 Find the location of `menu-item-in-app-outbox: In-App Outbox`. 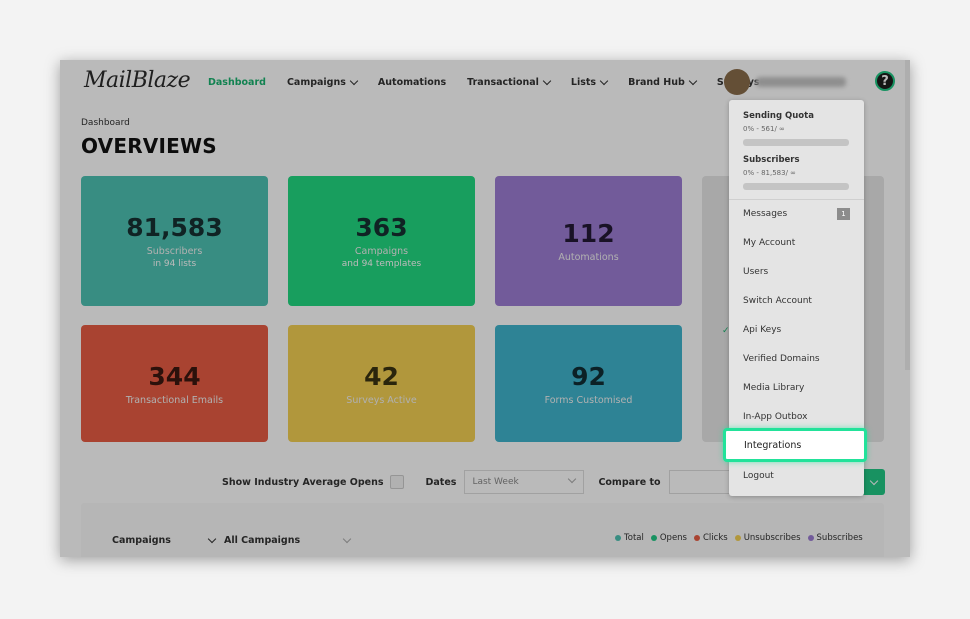

menu-item-in-app-outbox: In-App Outbox is located at coordinates (775, 417).